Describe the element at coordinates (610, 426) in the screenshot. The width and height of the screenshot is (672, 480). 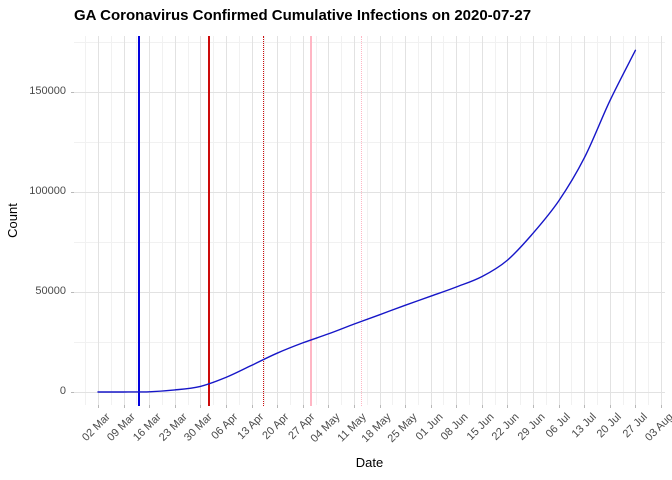
I see `x-tick-label: 20 Jul` at that location.